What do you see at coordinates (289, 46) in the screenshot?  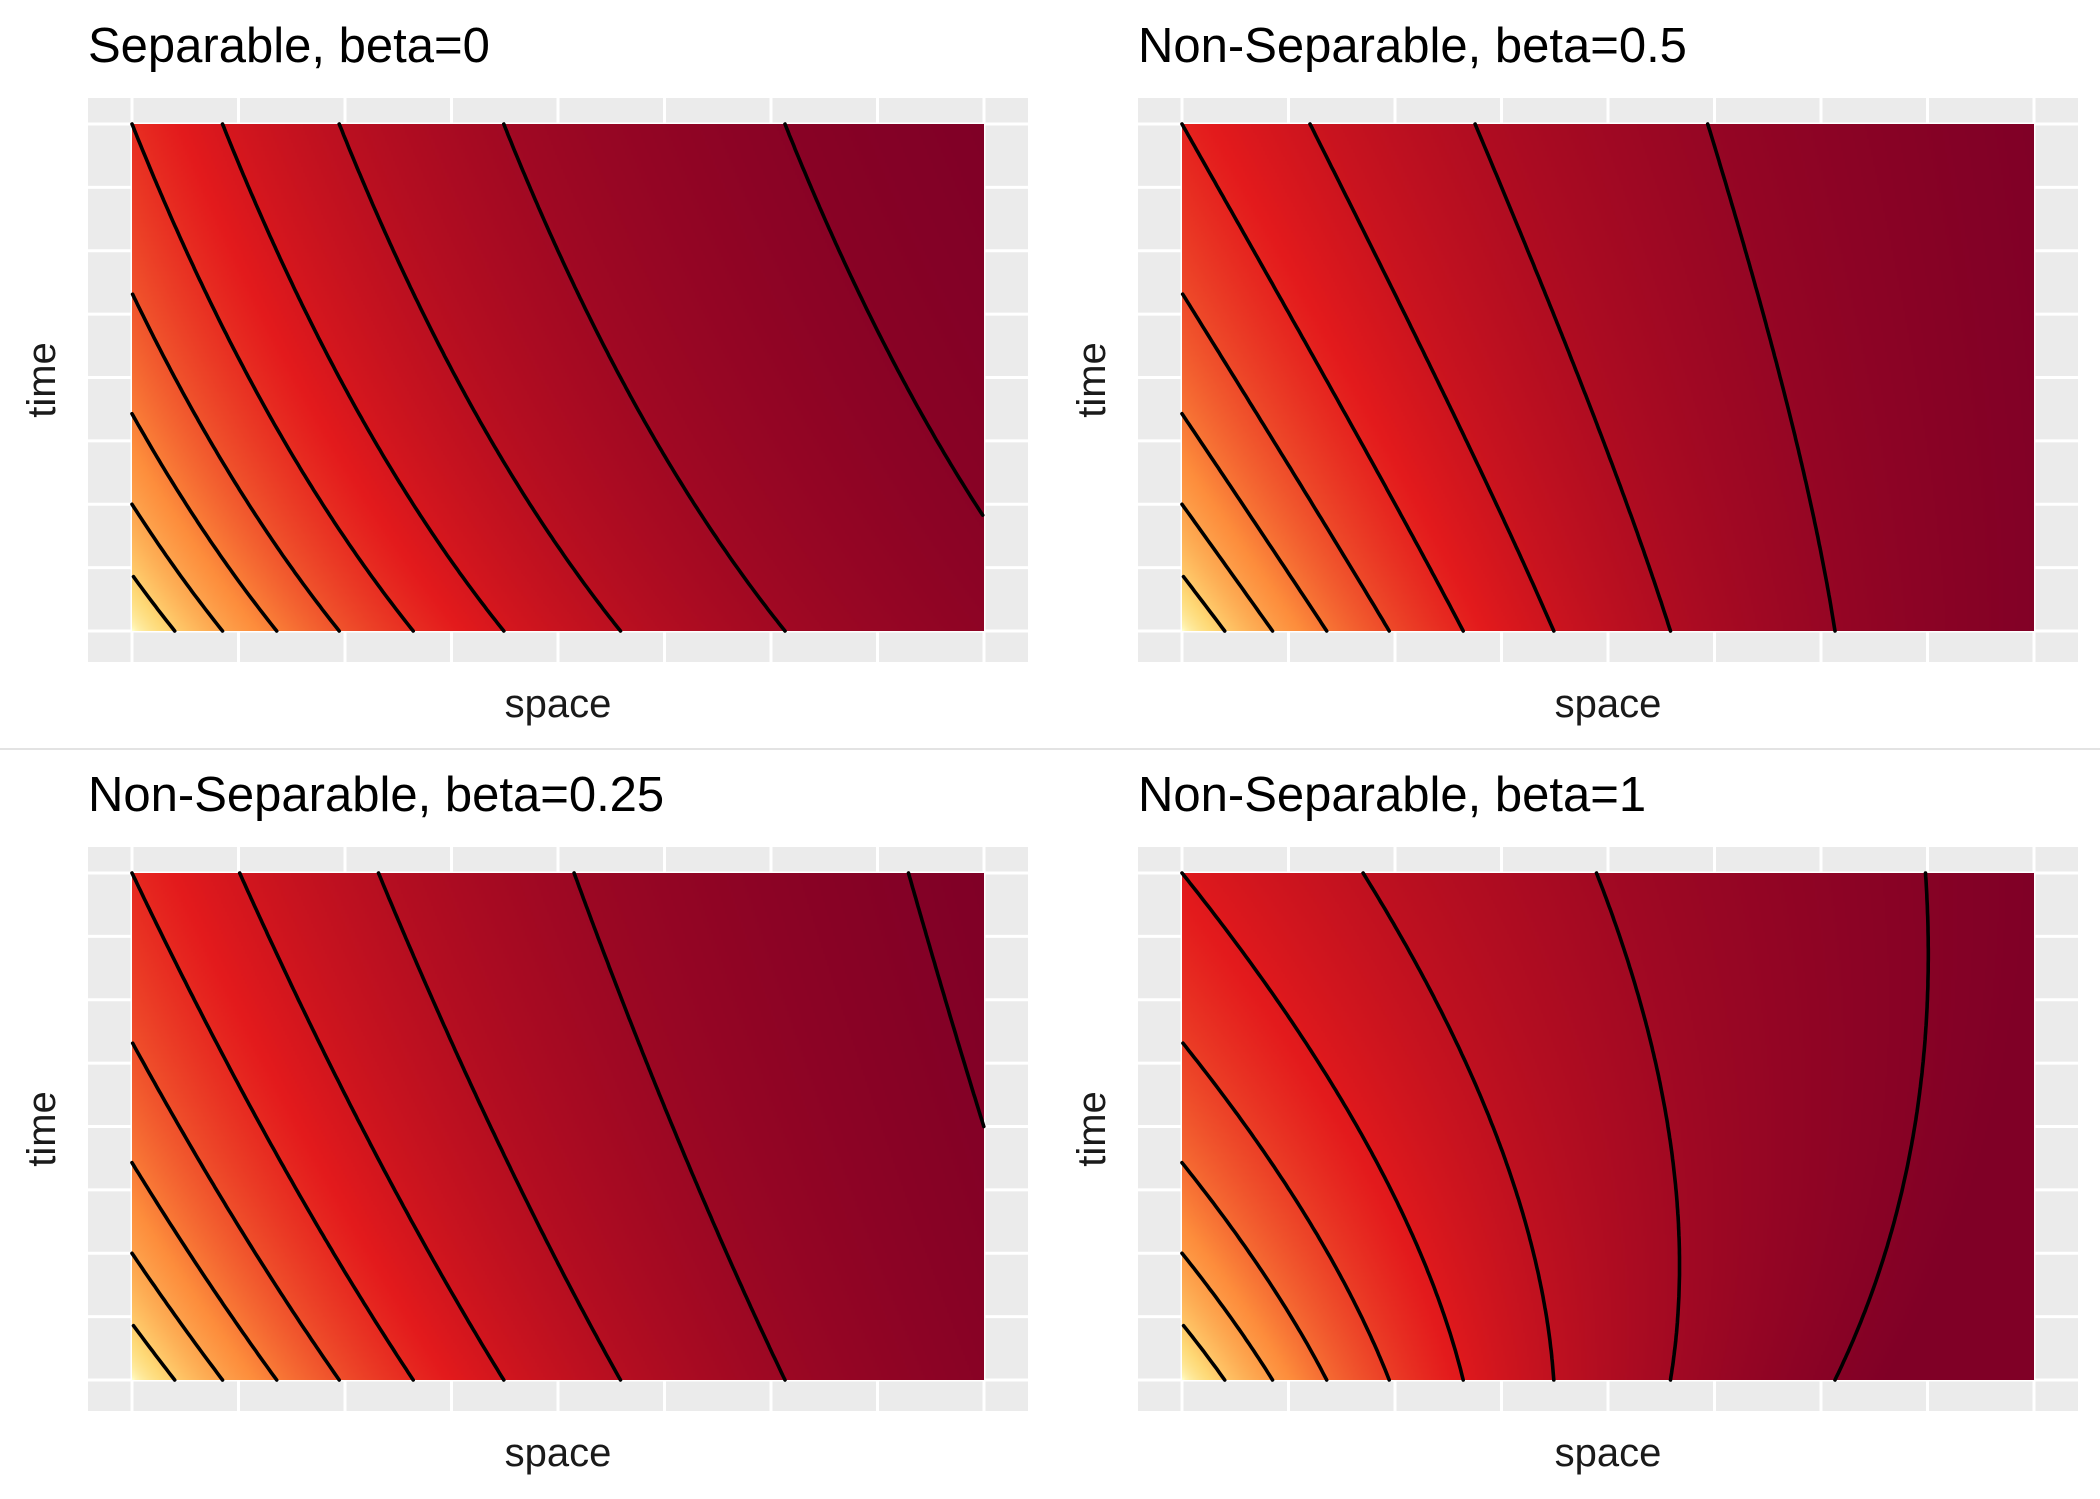 I see `panel-title: Separable, beta=0` at bounding box center [289, 46].